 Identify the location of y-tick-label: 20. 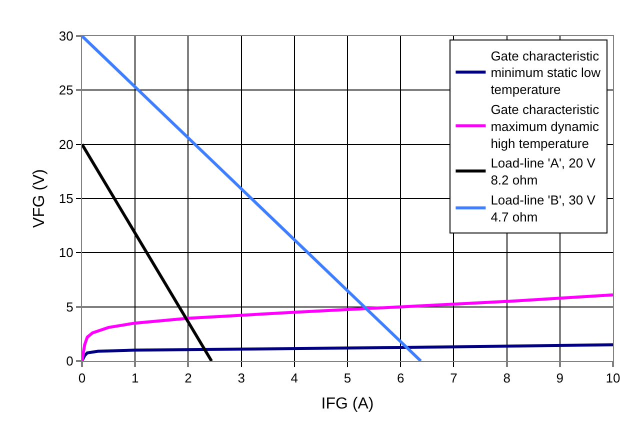
(66, 144).